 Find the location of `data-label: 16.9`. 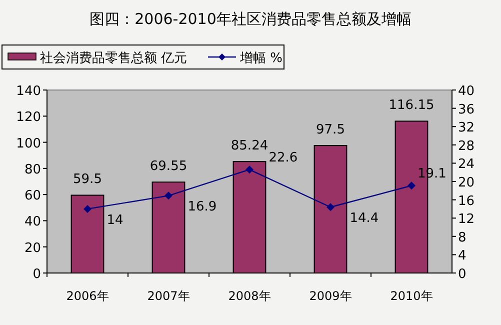

data-label: 16.9 is located at coordinates (202, 207).